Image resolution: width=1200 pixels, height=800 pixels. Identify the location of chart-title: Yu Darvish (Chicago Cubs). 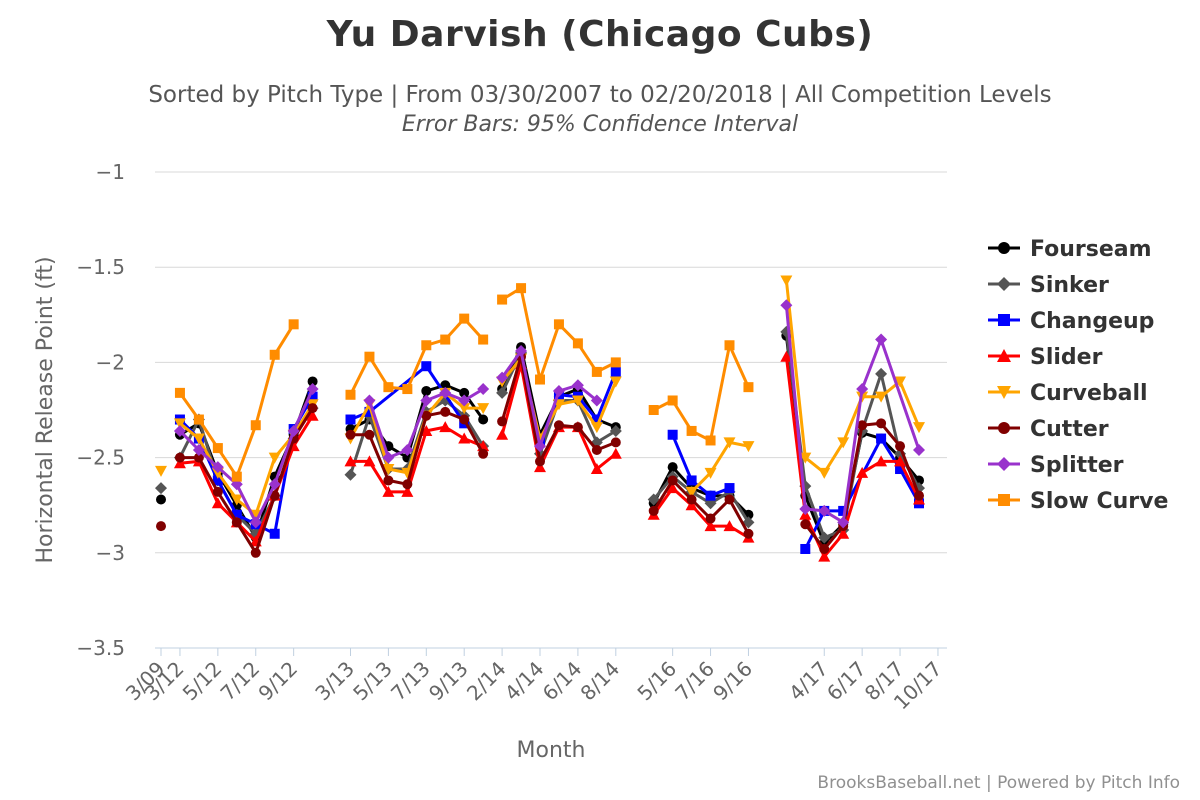
(600, 34).